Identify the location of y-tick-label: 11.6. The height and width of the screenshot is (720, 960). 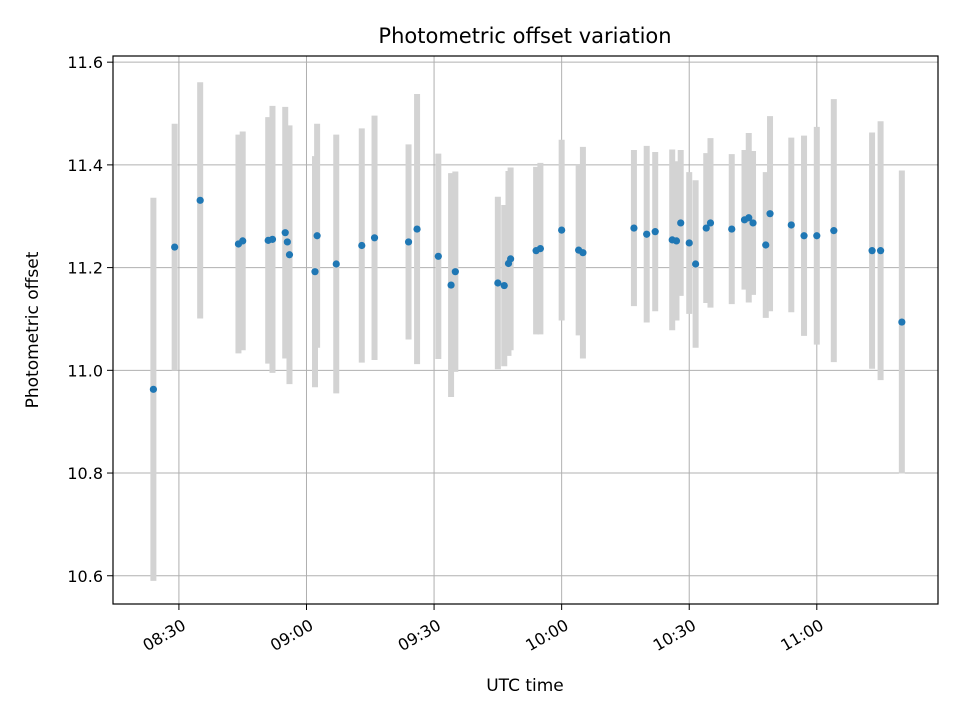
(85, 62).